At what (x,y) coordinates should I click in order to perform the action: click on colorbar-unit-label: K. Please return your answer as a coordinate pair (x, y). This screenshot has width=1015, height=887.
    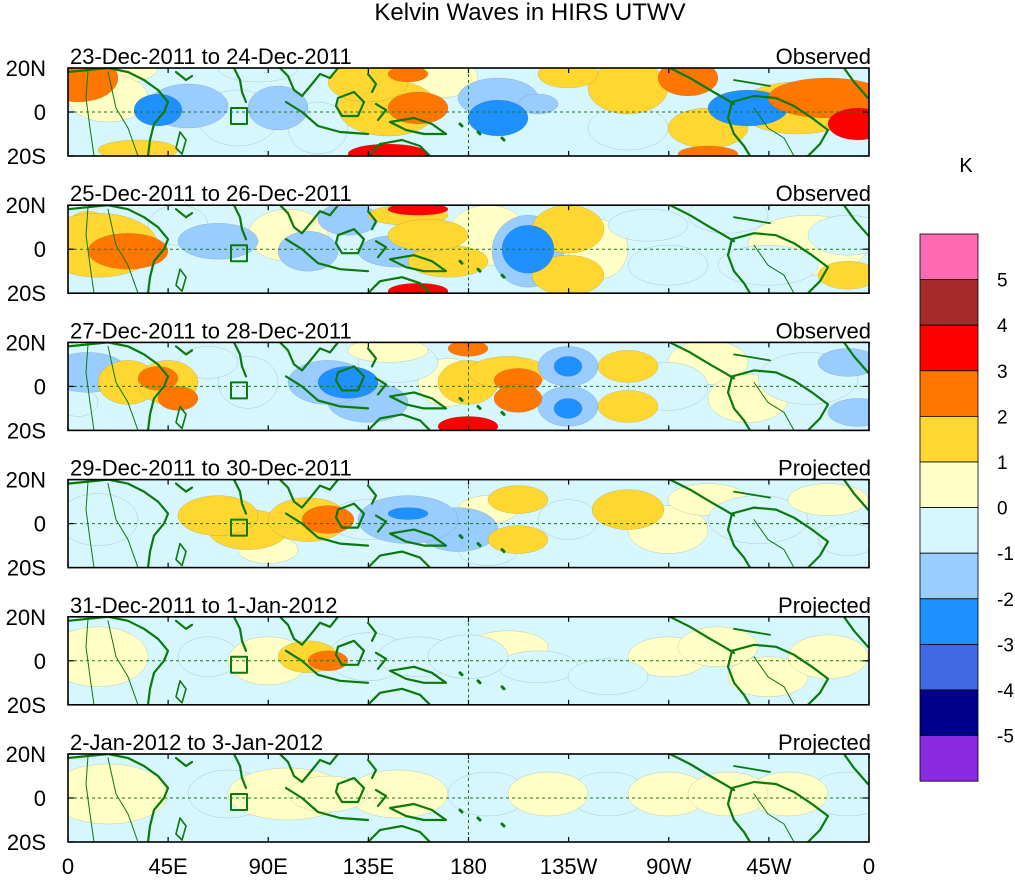
    Looking at the image, I should click on (966, 166).